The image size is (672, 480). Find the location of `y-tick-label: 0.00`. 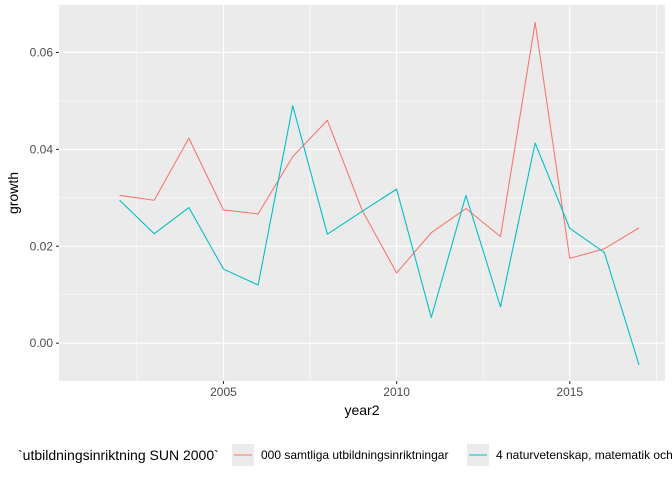

y-tick-label: 0.00 is located at coordinates (42, 343).